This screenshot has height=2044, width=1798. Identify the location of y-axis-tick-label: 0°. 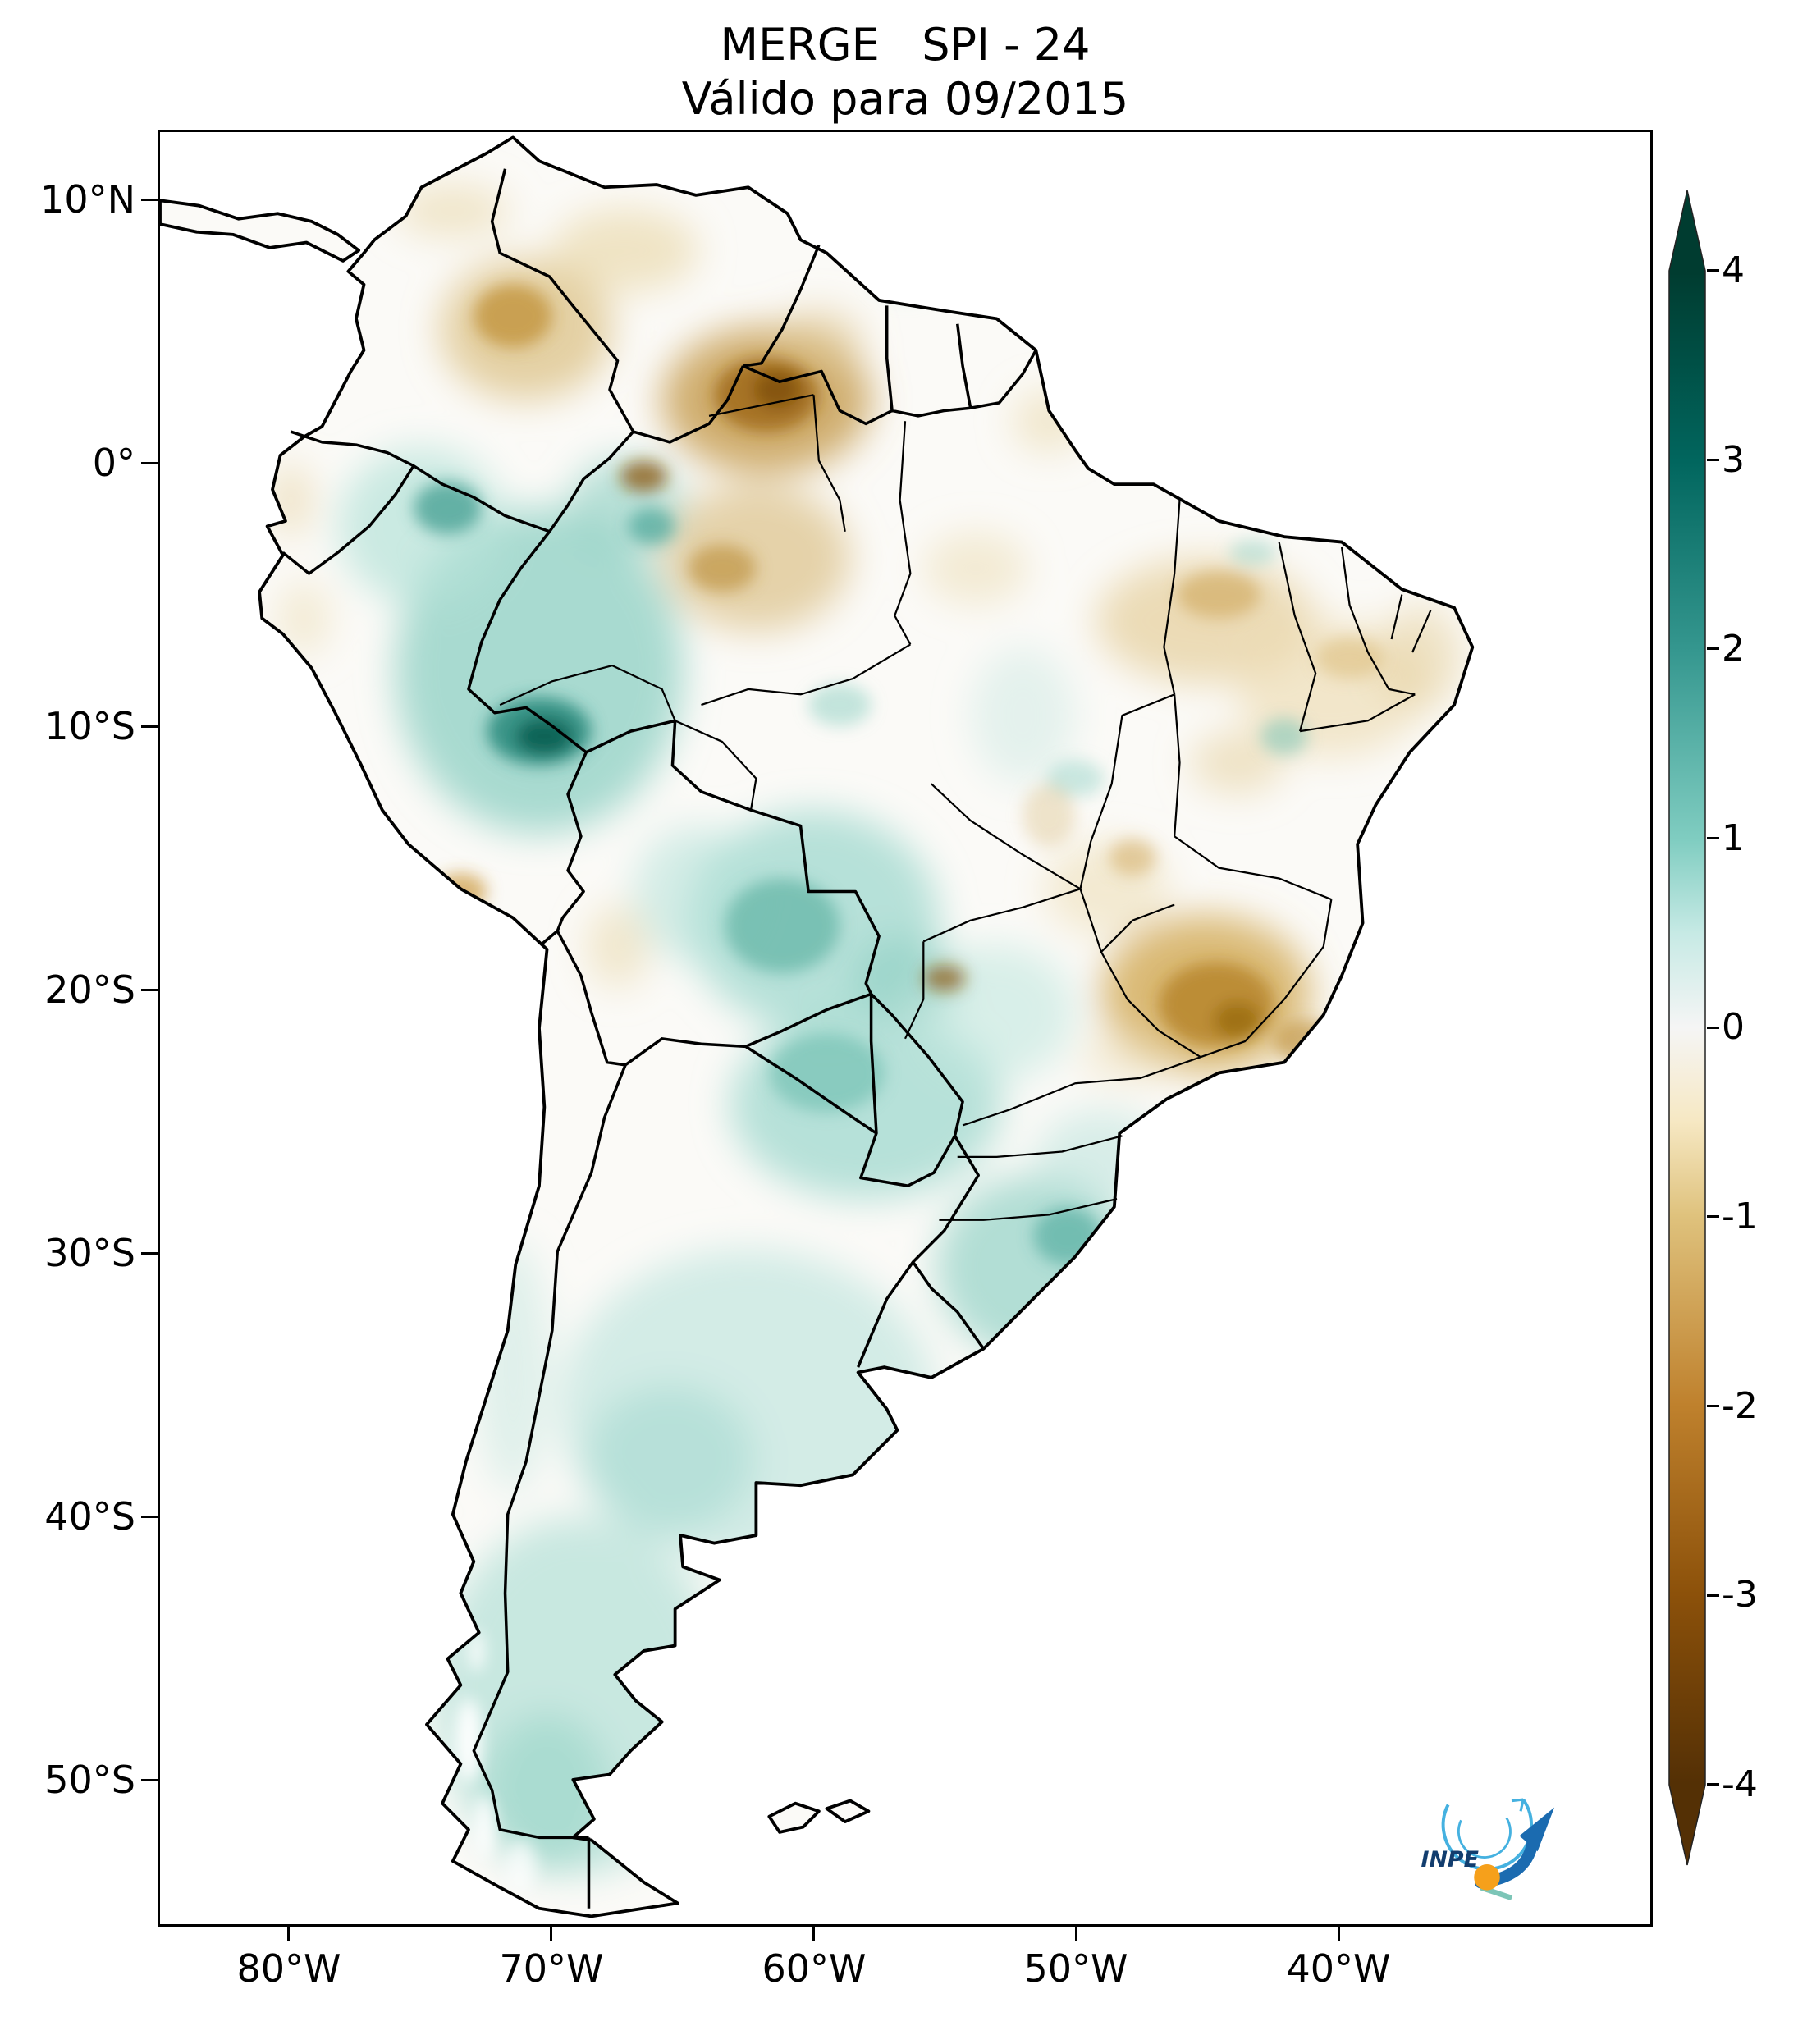
(113, 463).